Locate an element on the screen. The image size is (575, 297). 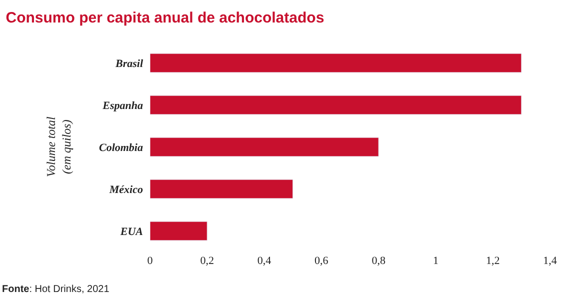
source-note: Fonte: Hot Drinks, 2021 is located at coordinates (56, 289).